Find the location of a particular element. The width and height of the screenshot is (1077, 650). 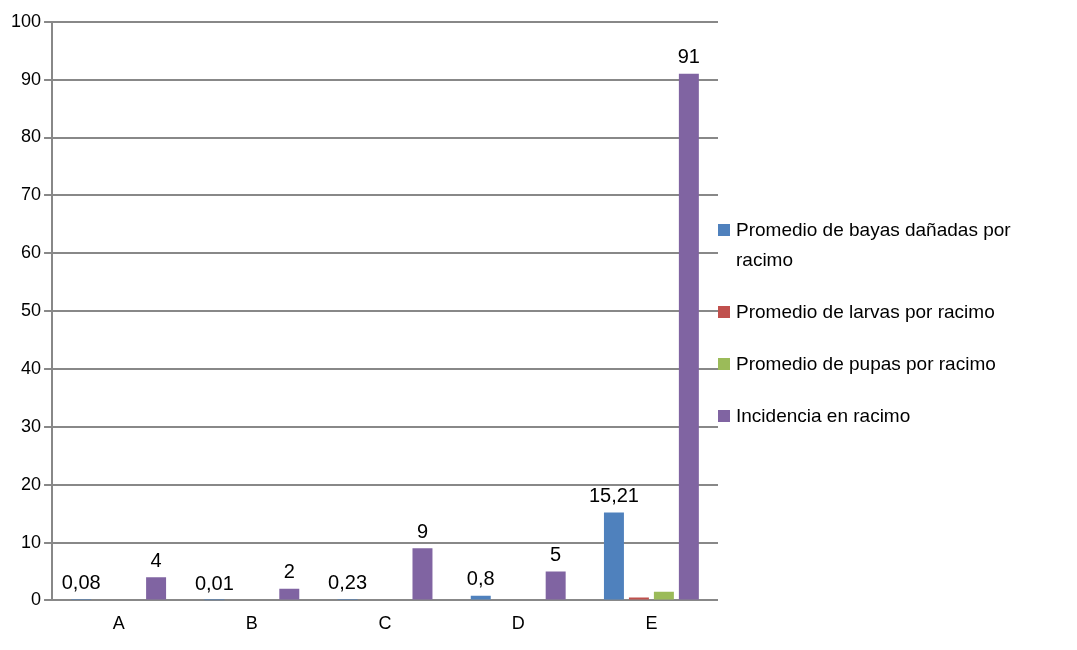

y-tick-label: 50 is located at coordinates (31, 310).